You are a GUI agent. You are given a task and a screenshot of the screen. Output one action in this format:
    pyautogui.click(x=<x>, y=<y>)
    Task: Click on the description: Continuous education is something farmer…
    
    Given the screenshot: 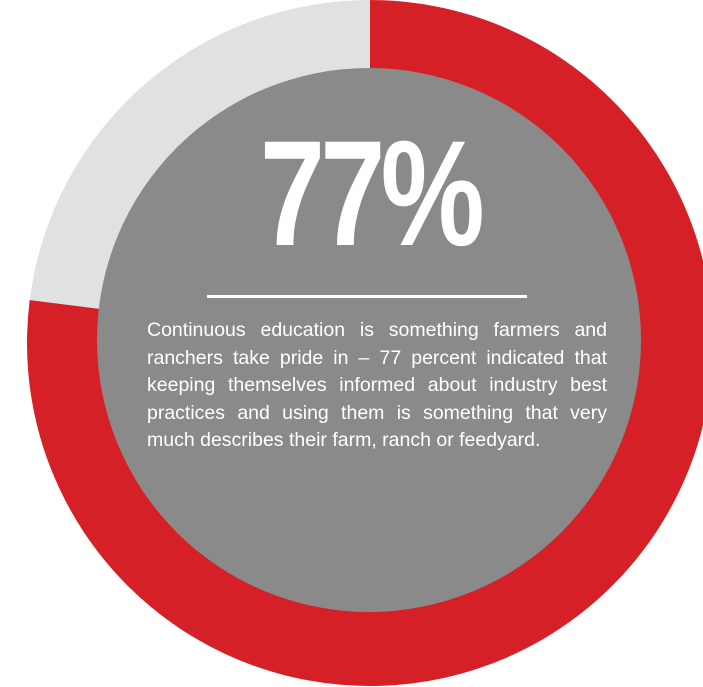 What is the action you would take?
    pyautogui.click(x=377, y=385)
    